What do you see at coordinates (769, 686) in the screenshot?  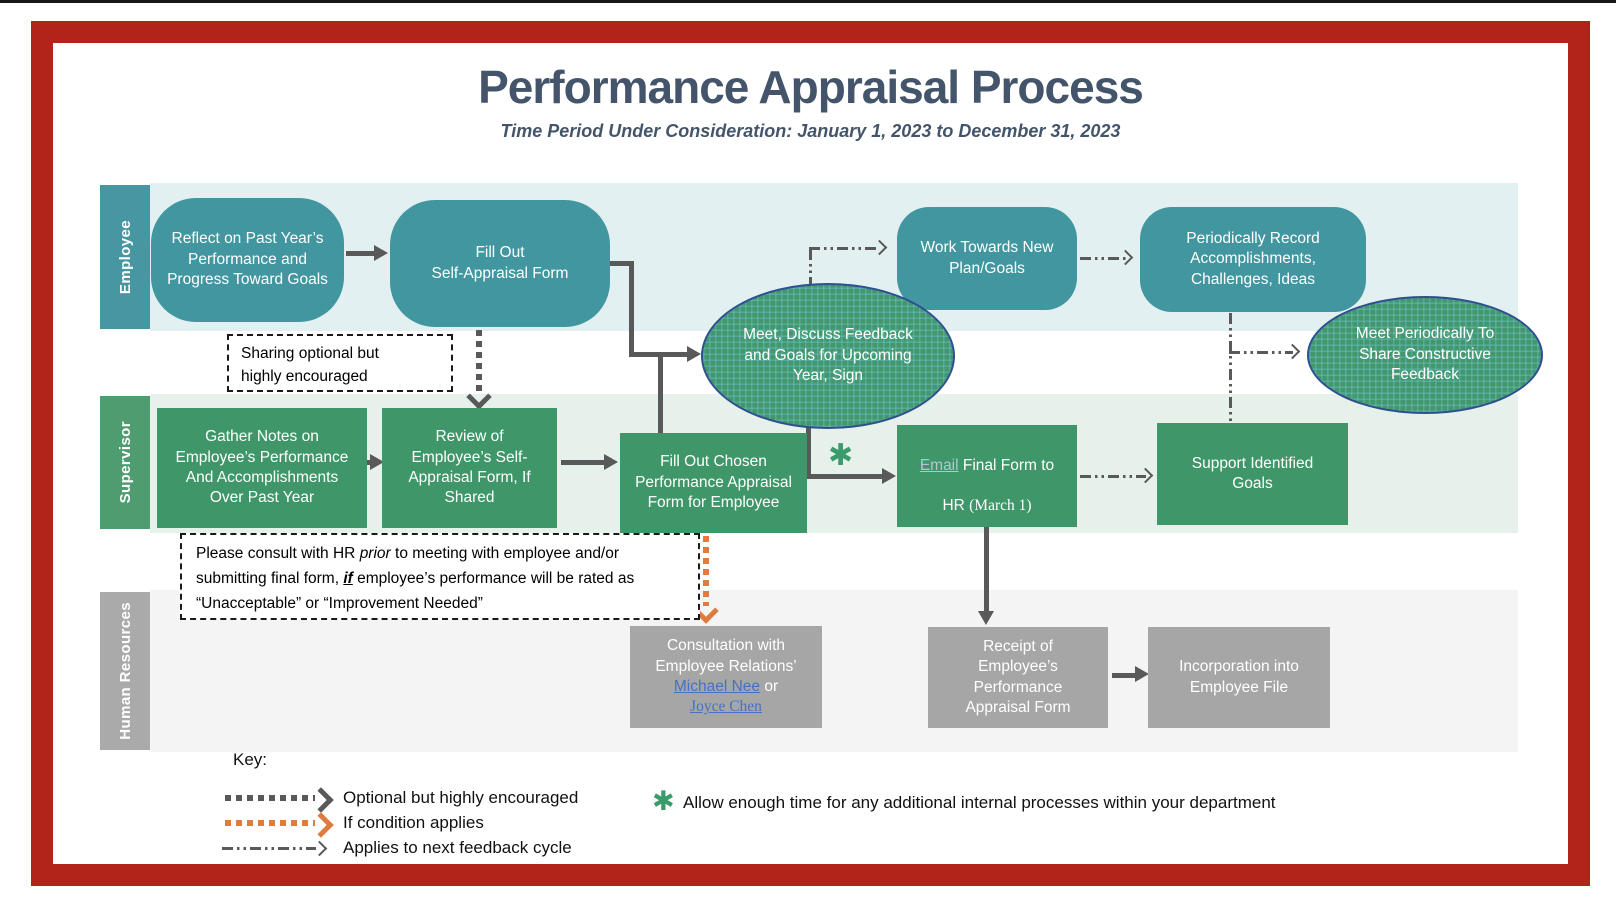 I see `consultation-or: or` at bounding box center [769, 686].